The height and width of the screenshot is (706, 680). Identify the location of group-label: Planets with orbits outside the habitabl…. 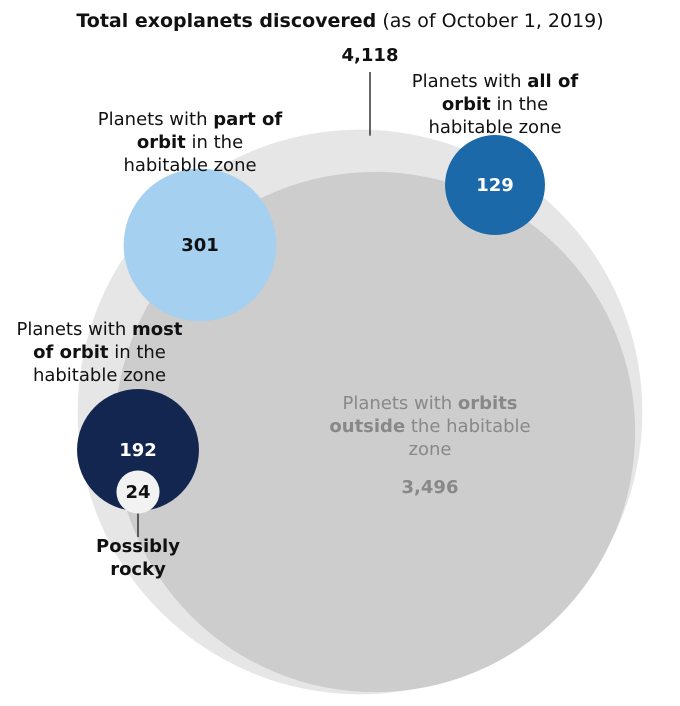
(430, 426).